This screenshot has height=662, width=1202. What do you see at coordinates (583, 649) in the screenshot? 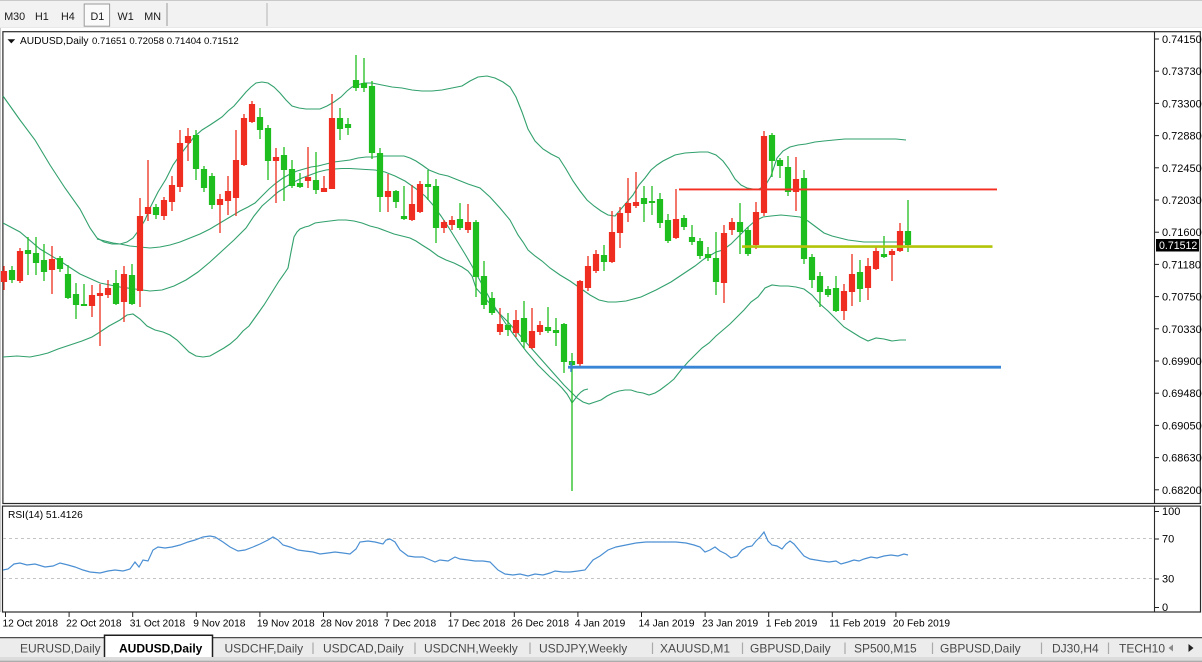
I see `svg-text: USDJPY,Weekly` at bounding box center [583, 649].